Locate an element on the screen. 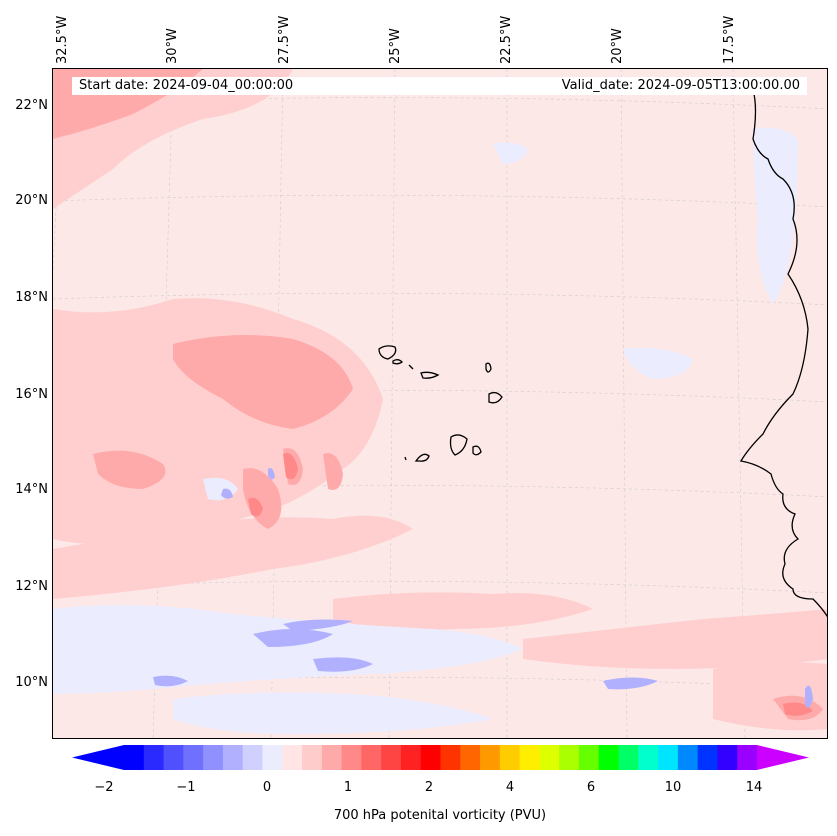 This screenshot has height=836, width=837. lon-label: 22.5°W is located at coordinates (506, 39).